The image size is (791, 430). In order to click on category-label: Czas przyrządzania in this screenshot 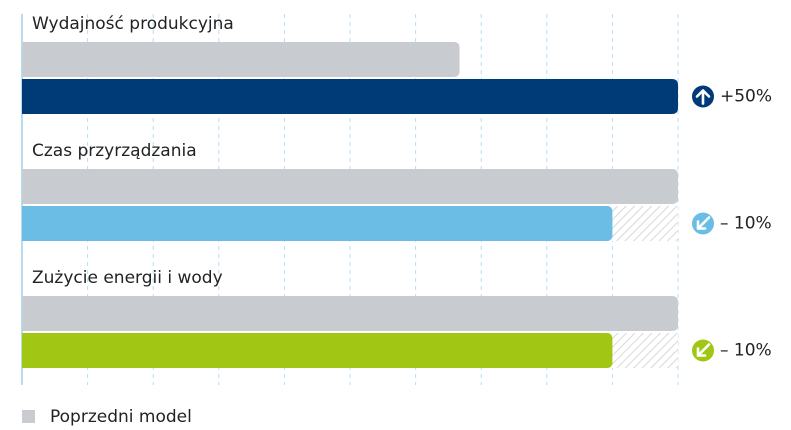, I will do `click(114, 151)`.